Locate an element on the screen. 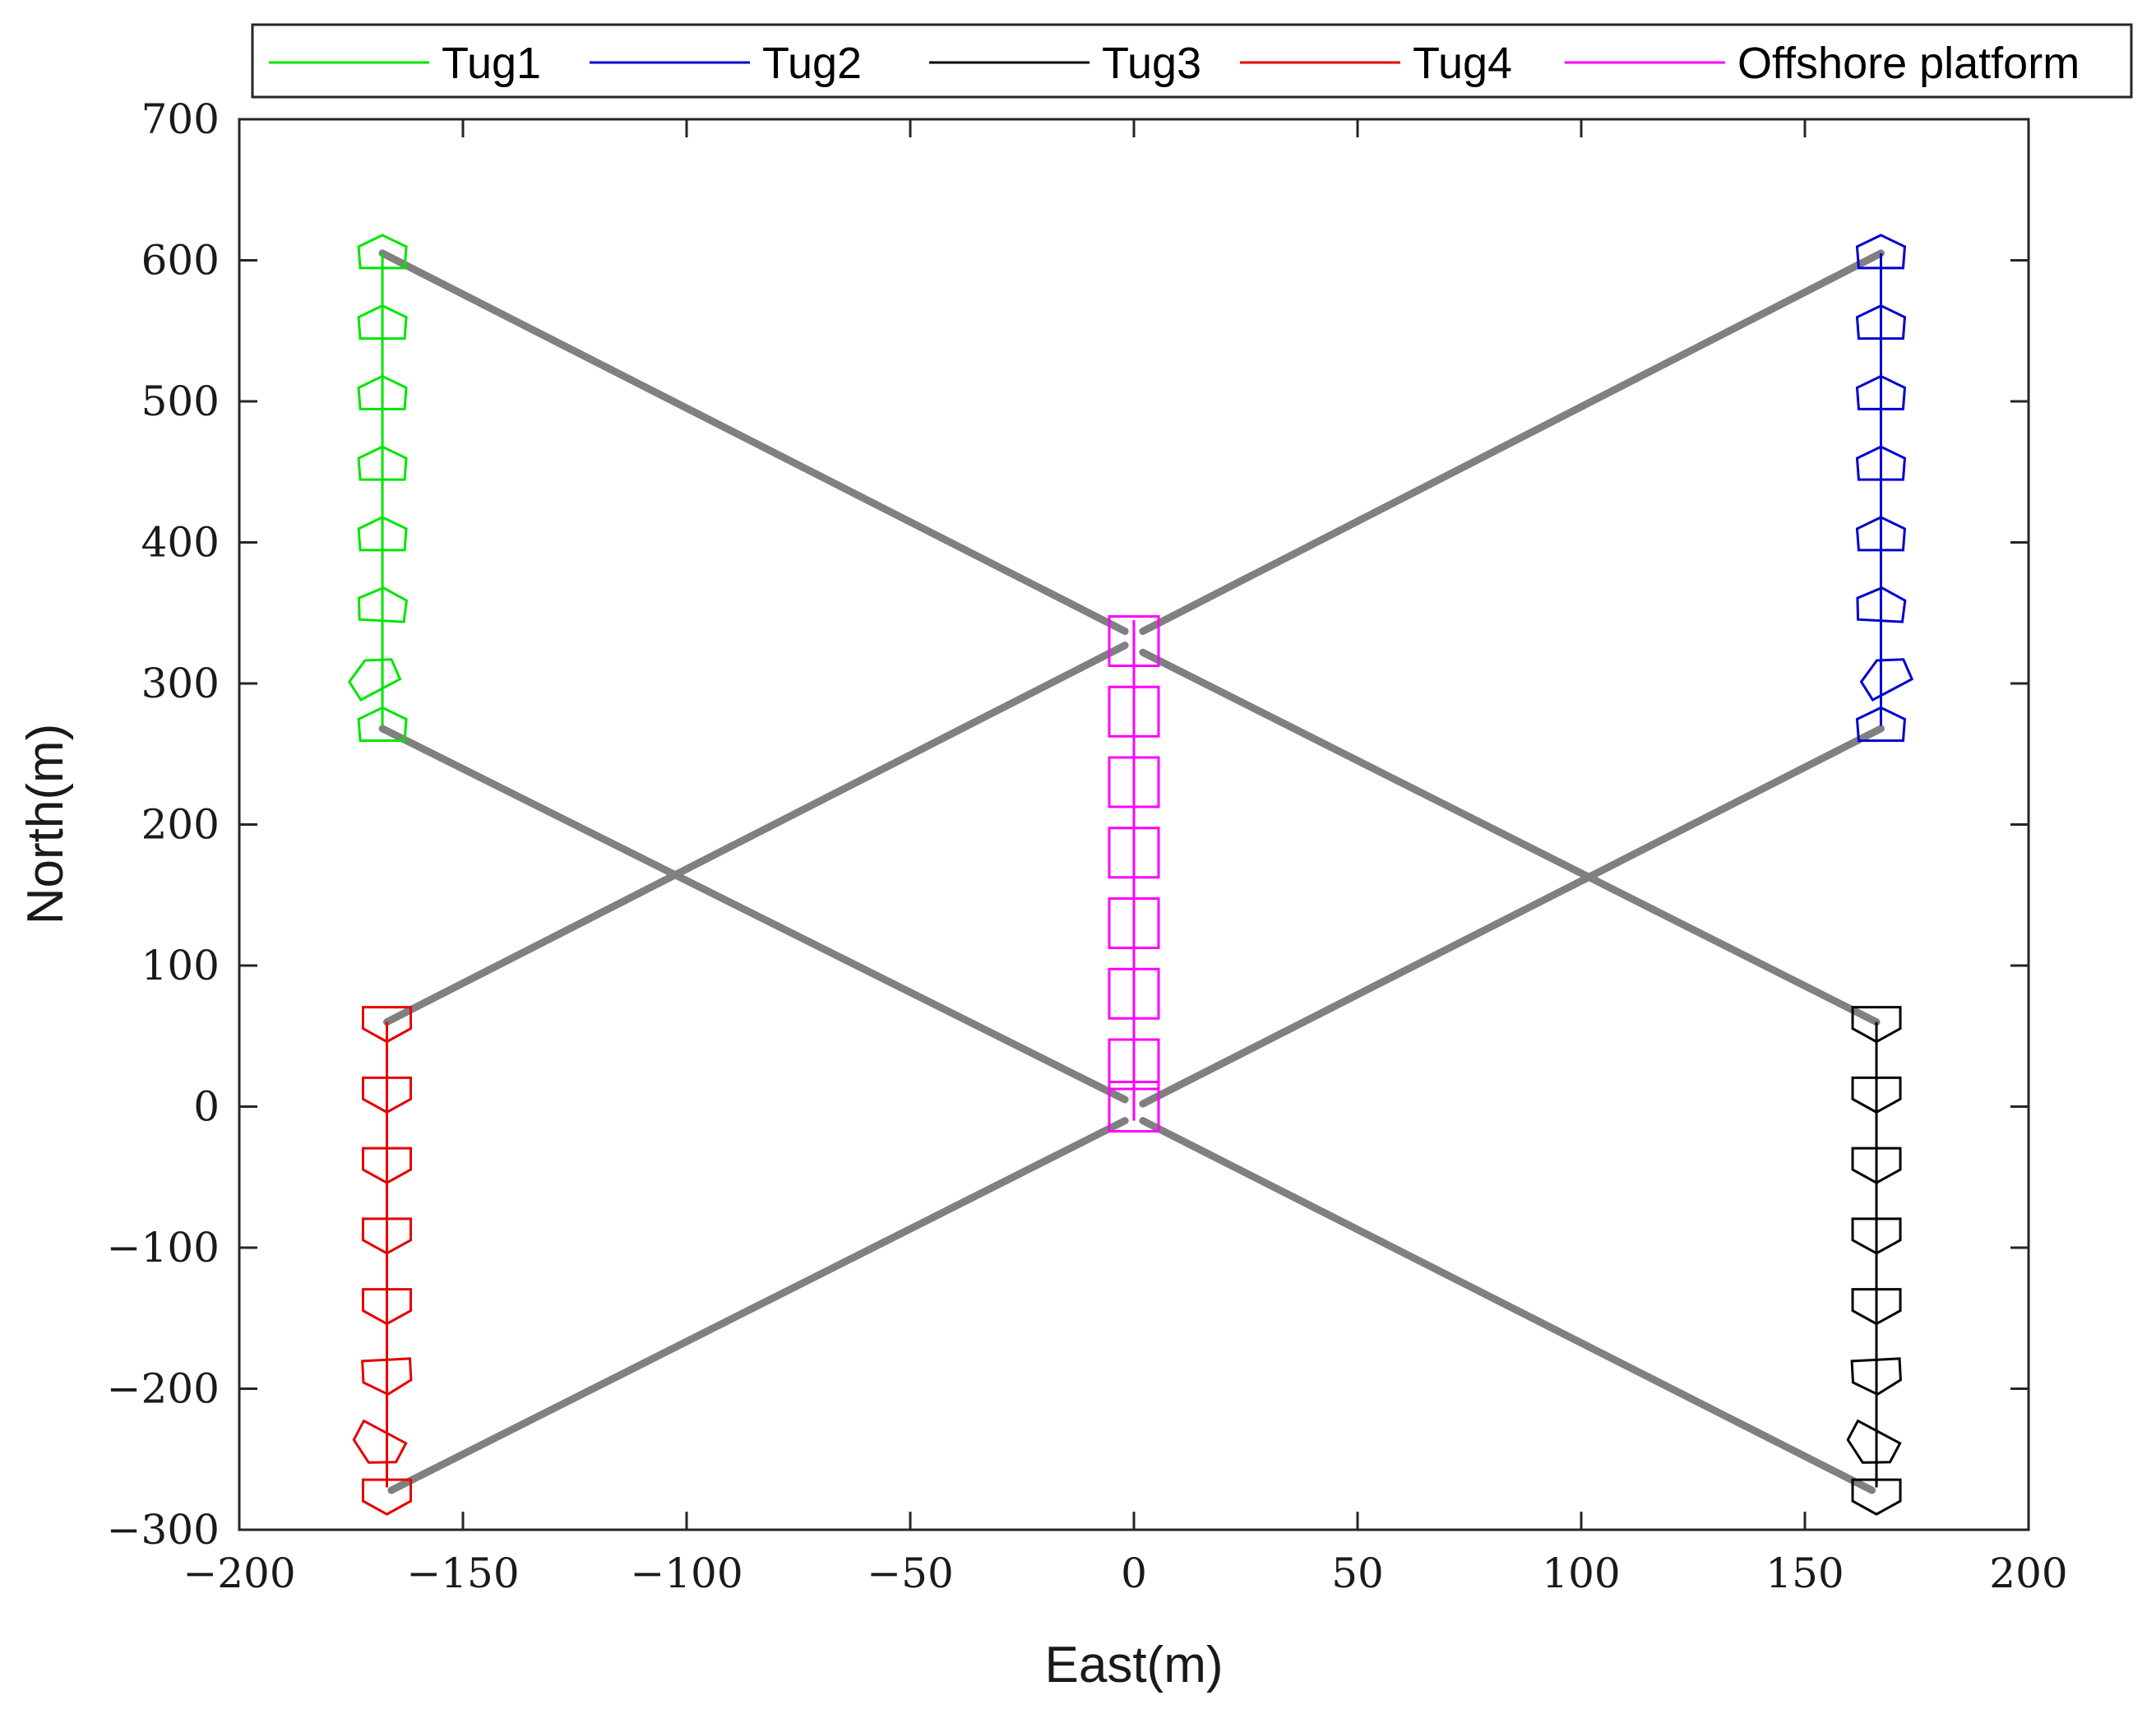  x-tick-label: −100 is located at coordinates (687, 1573).